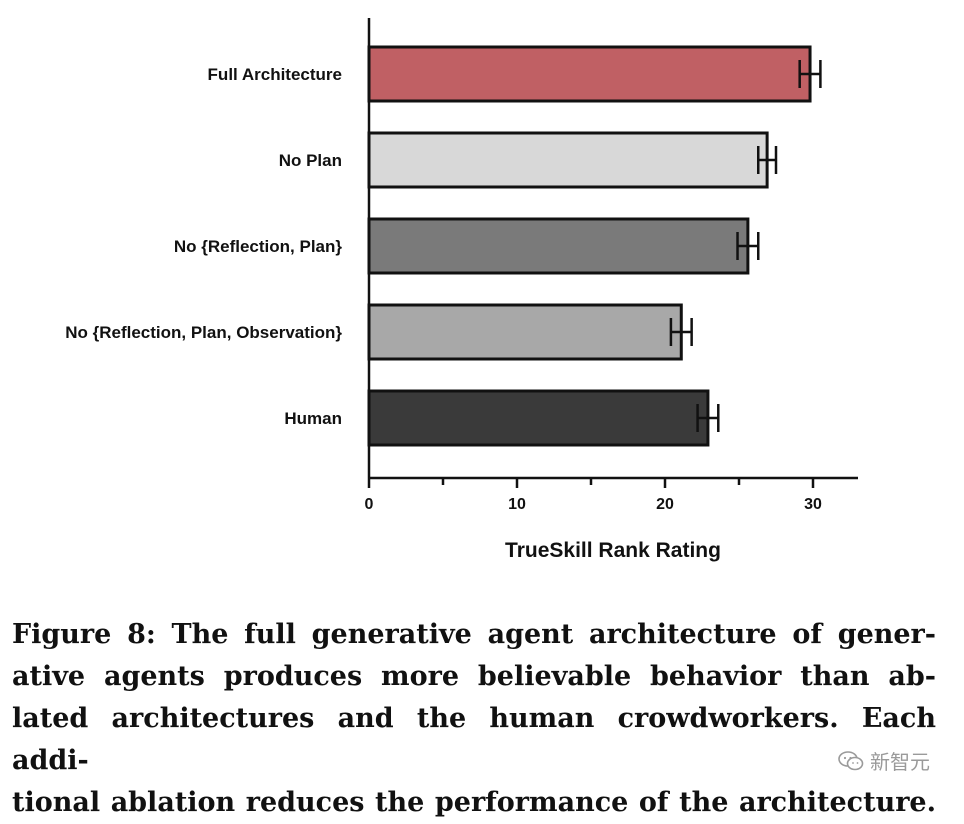 This screenshot has height=824, width=964. What do you see at coordinates (589, 74) in the screenshot?
I see `bar-full-architecture` at bounding box center [589, 74].